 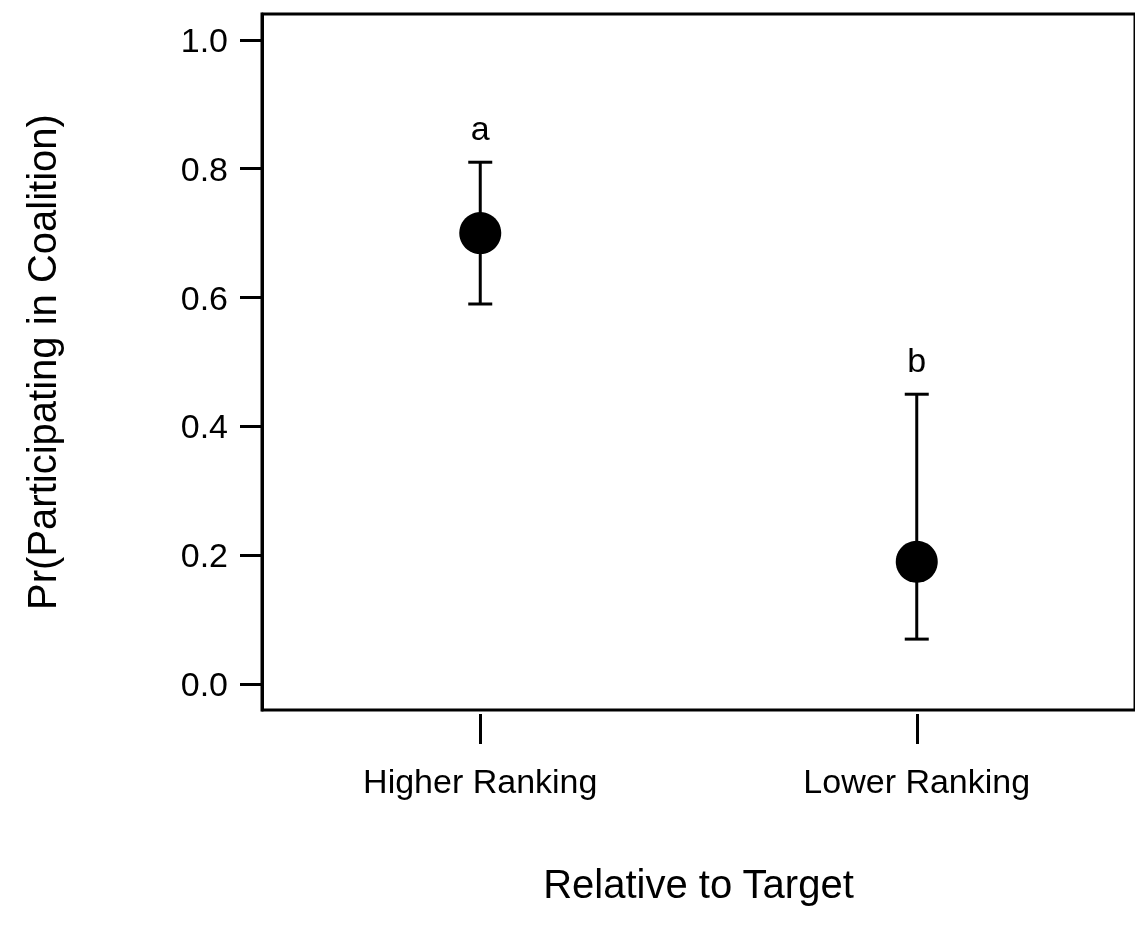 What do you see at coordinates (204, 168) in the screenshot?
I see `y-tick-label: 0.8` at bounding box center [204, 168].